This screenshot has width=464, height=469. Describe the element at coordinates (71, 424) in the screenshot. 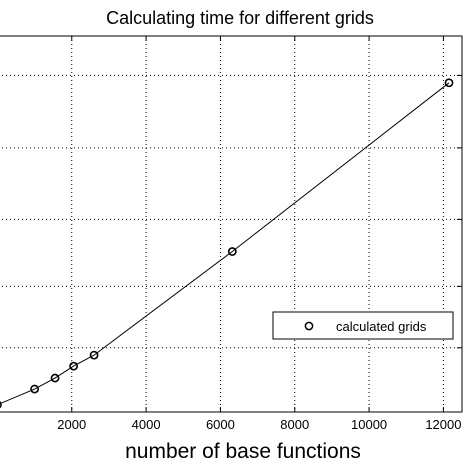

I see `x-tick-label: 2000` at that location.